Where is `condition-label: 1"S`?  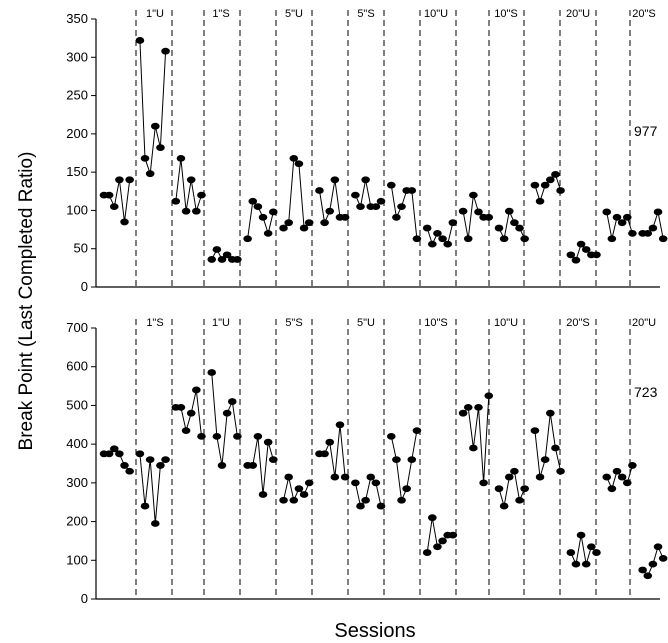 condition-label: 1"S is located at coordinates (220, 14).